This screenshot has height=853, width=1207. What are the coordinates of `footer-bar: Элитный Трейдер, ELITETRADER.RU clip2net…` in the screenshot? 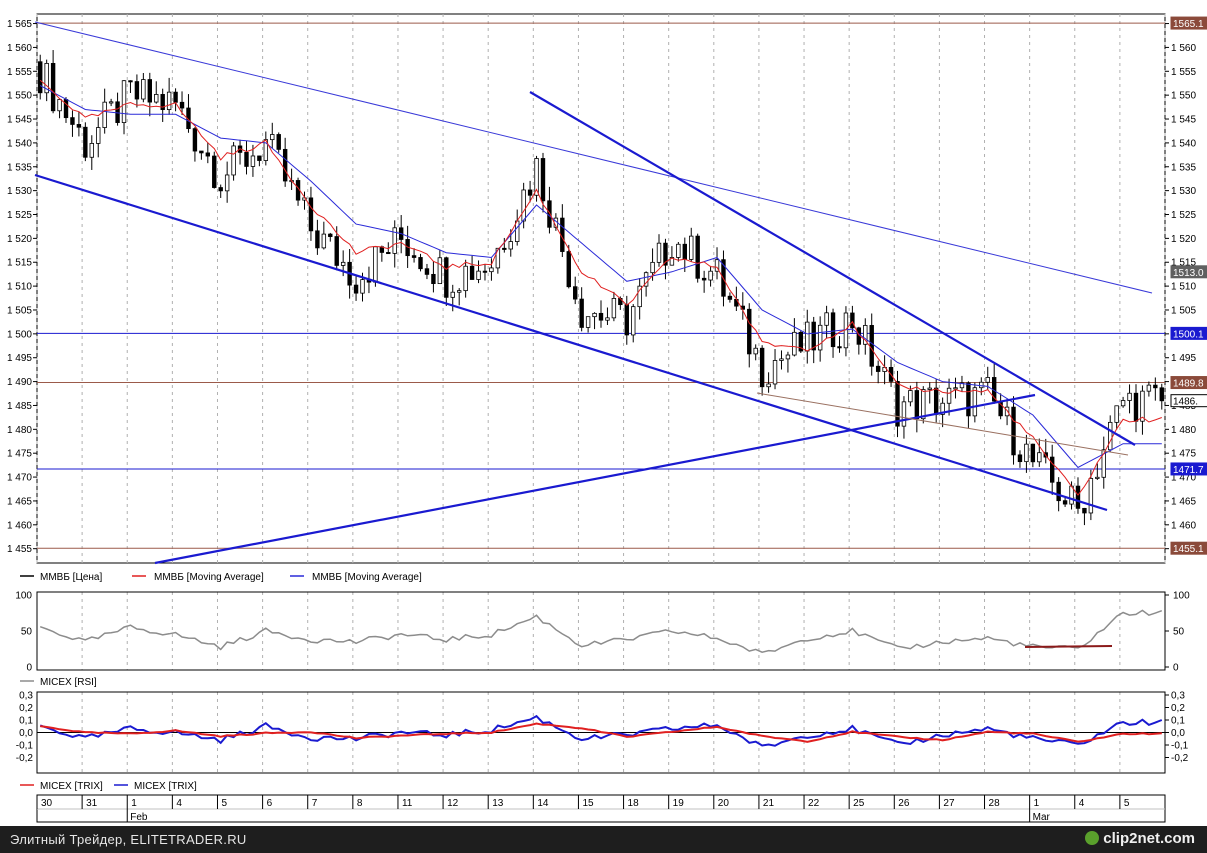 It's located at (603, 839).